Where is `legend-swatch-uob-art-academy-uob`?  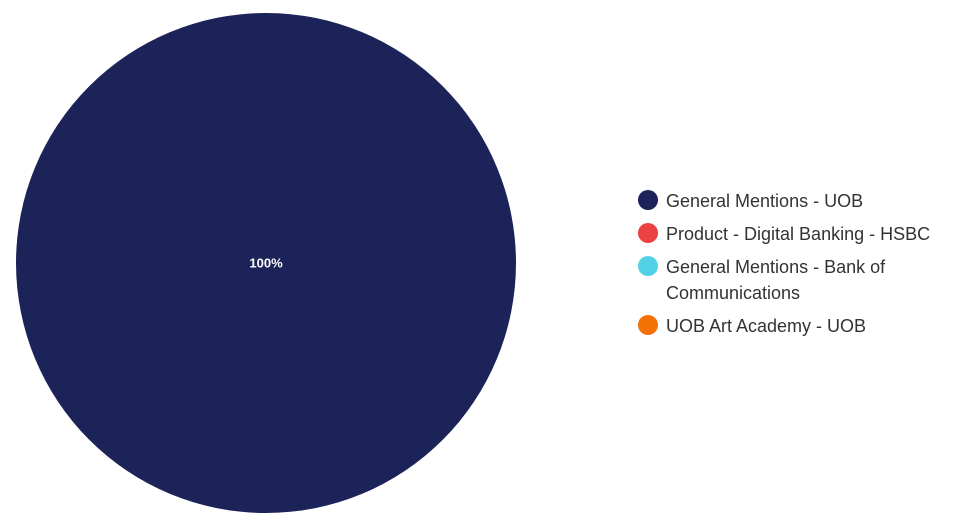
legend-swatch-uob-art-academy-uob is located at coordinates (648, 325).